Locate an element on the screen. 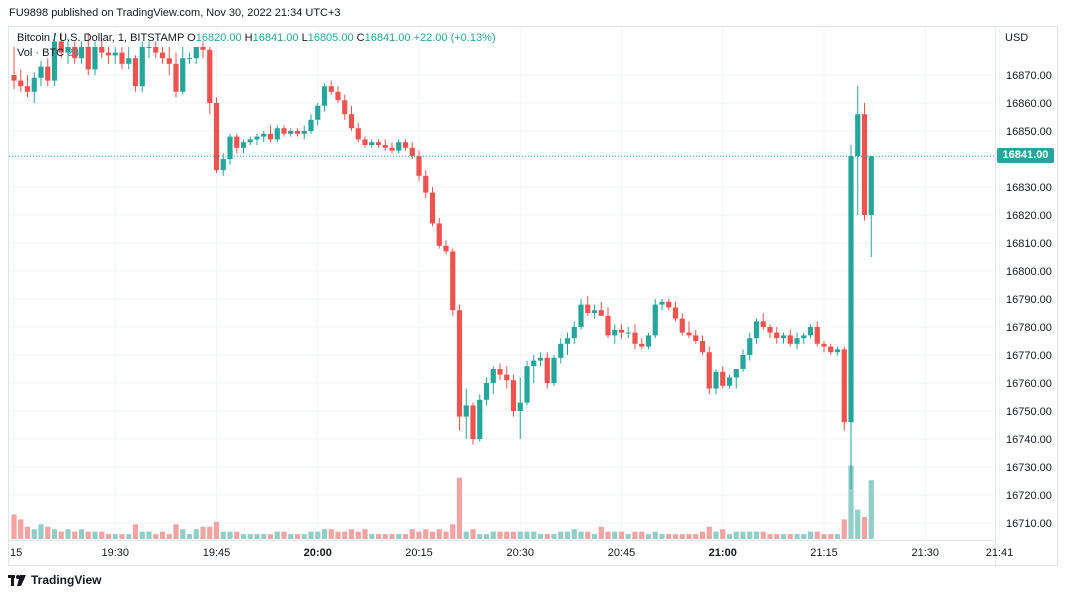 Image resolution: width=1068 pixels, height=597 pixels. volume-label: Vol · BTC is located at coordinates (41, 53).